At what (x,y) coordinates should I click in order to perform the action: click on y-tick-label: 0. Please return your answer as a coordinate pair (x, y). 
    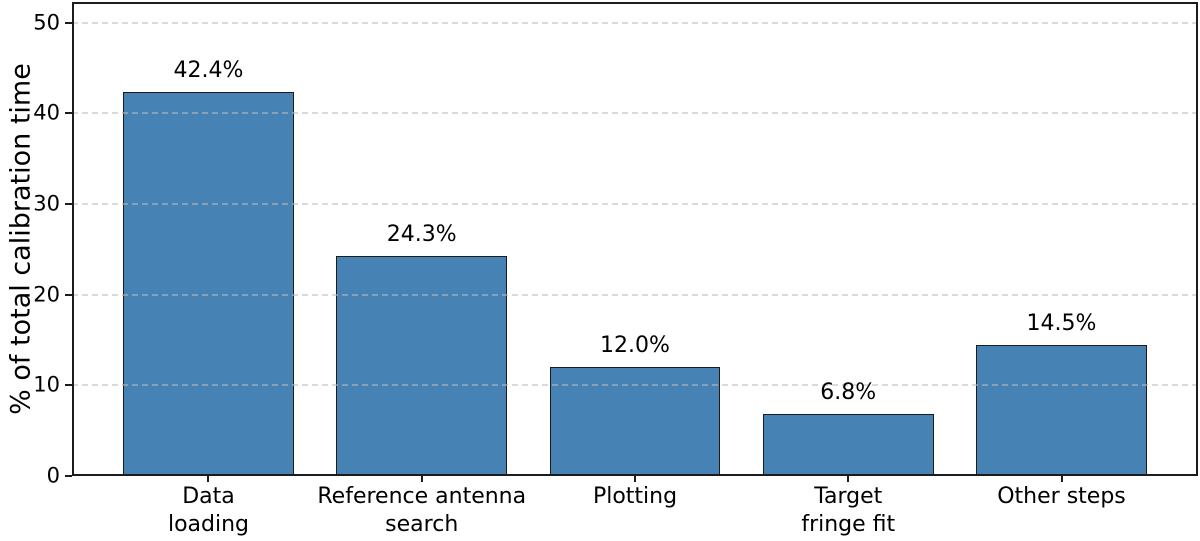
    Looking at the image, I should click on (53, 475).